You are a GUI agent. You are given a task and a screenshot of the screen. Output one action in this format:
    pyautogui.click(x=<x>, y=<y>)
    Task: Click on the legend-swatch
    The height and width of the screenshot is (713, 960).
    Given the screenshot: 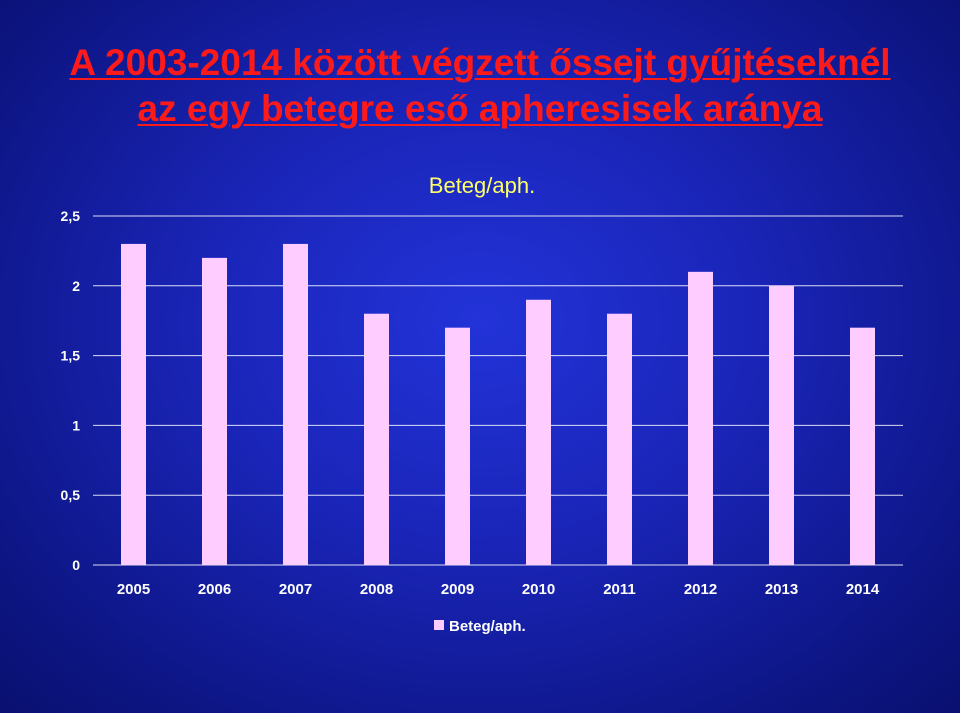 What is the action you would take?
    pyautogui.click(x=439, y=625)
    